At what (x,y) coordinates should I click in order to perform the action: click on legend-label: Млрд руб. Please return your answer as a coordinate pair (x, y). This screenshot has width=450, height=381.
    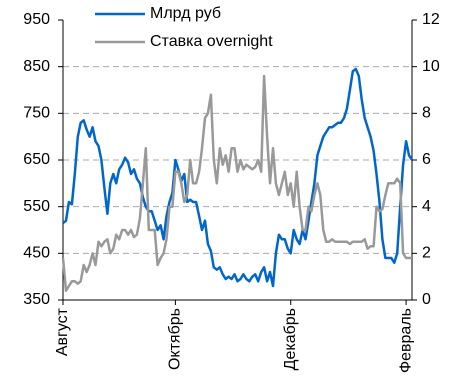
    Looking at the image, I should click on (185, 13).